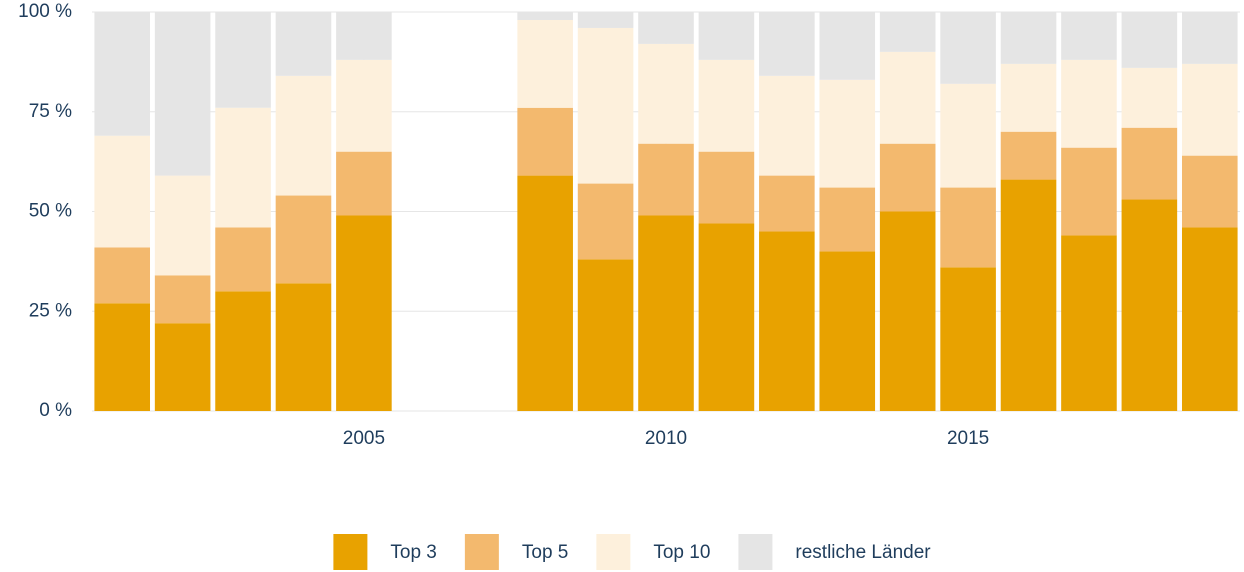  Describe the element at coordinates (681, 552) in the screenshot. I see `legend-label: Top 10` at that location.